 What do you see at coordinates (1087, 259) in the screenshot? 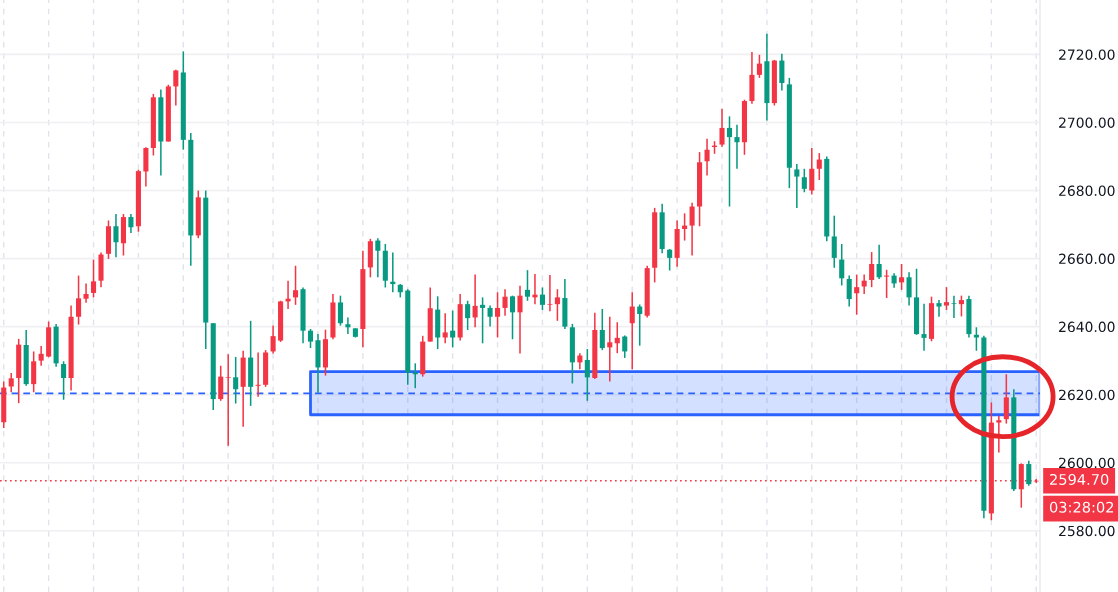
I see `y-tick-label: 2660.00` at bounding box center [1087, 259].